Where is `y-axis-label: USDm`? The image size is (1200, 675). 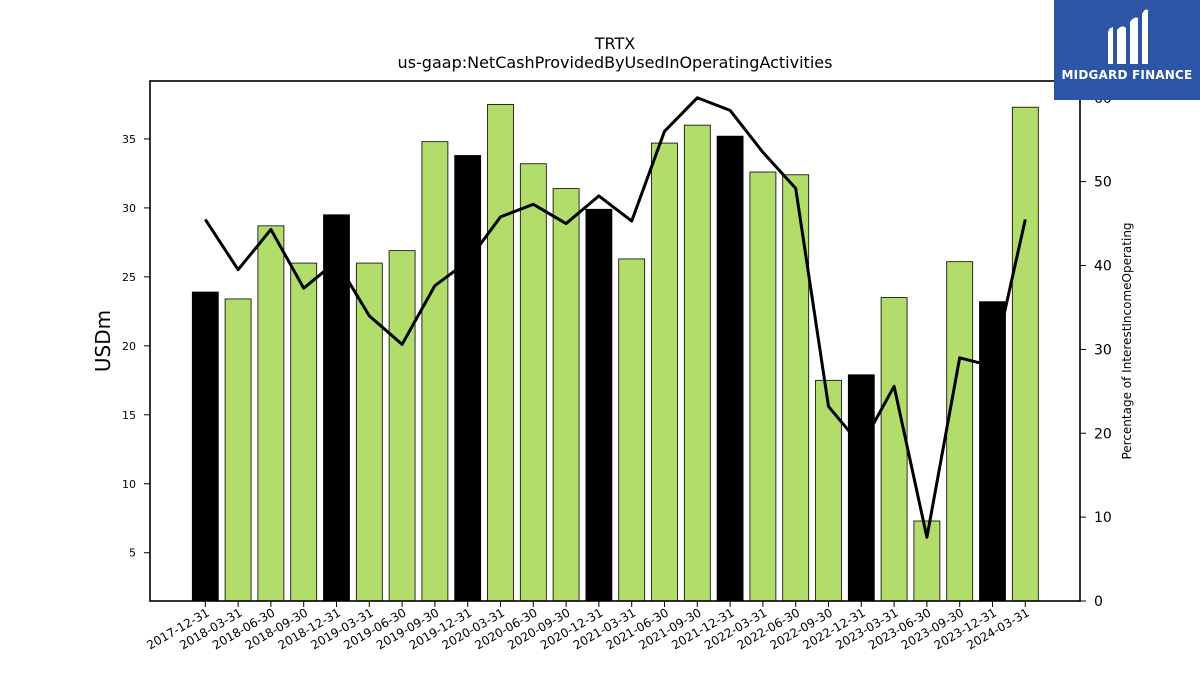
y-axis-label: USDm is located at coordinates (103, 341).